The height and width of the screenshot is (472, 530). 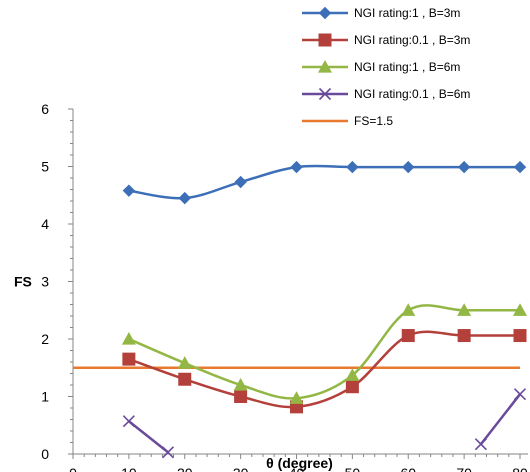 I want to click on series-ngi-rating-0-1-b-6m, so click(x=324, y=423).